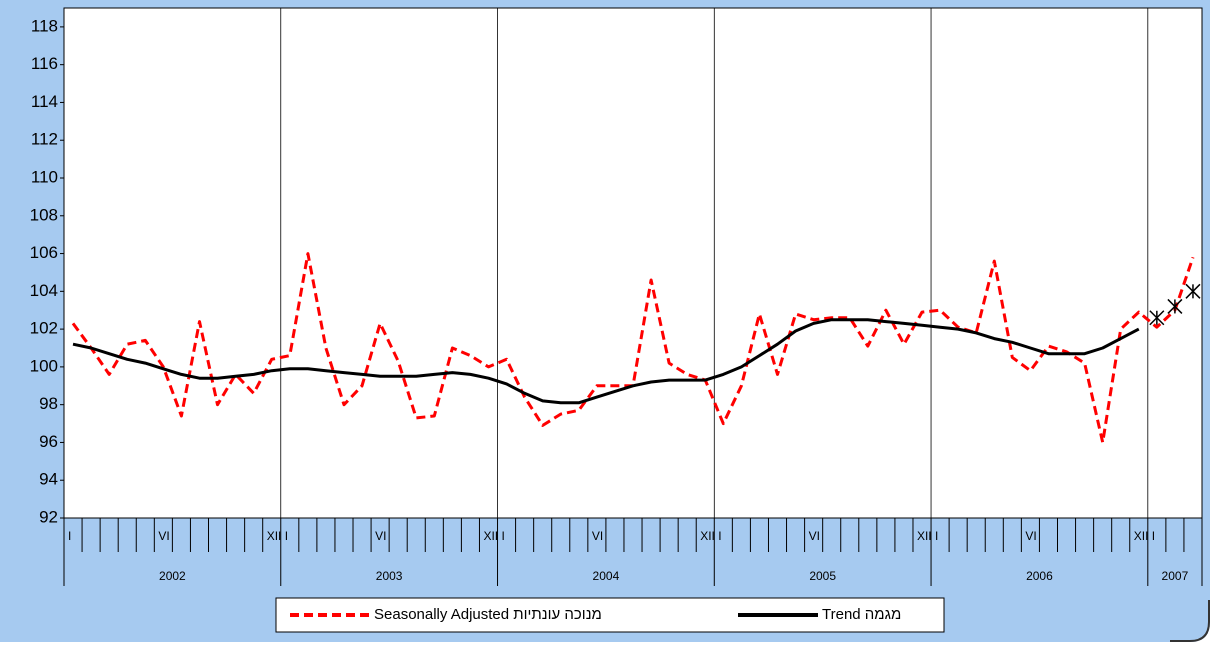  I want to click on y-tick-label: 94, so click(48, 479).